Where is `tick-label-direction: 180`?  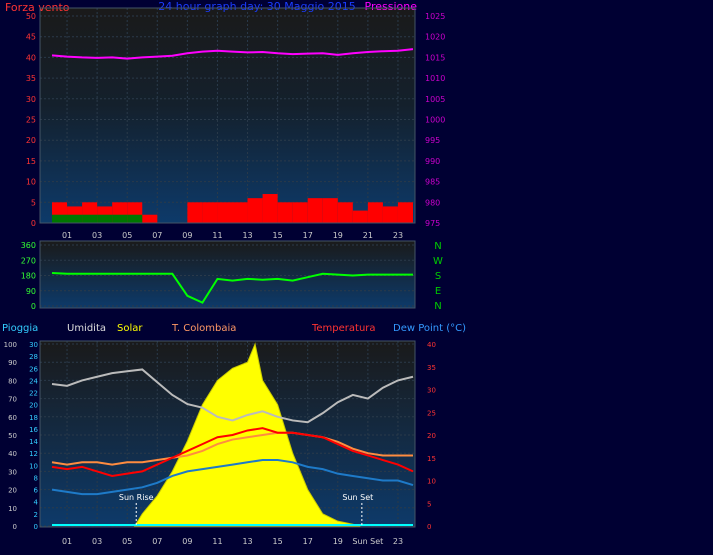 tick-label-direction: 180 is located at coordinates (28, 276).